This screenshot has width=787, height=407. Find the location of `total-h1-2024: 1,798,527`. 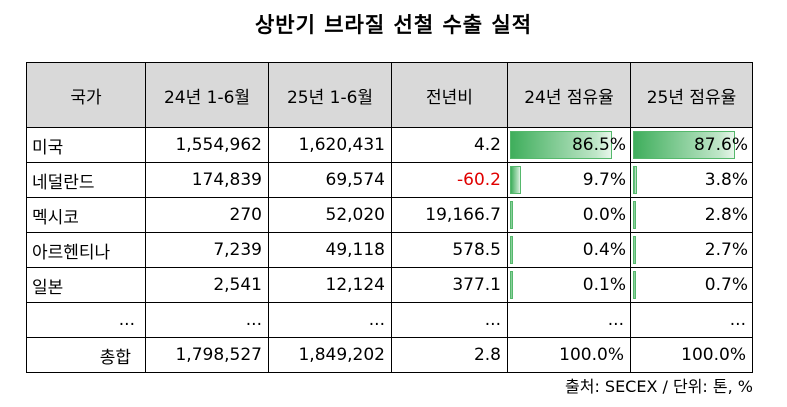

total-h1-2024: 1,798,527 is located at coordinates (207, 355).